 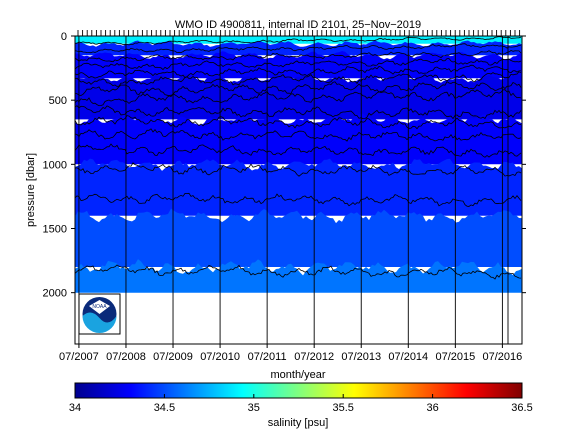 I want to click on y-tick-label-1: 0, so click(x=64, y=37).